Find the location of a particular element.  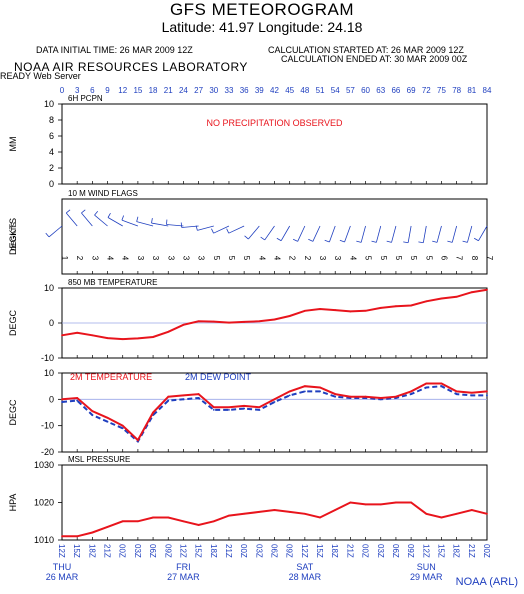

calc-ended: CALCULATION ENDED AT: 30 MAR 2009 00Z is located at coordinates (374, 59).